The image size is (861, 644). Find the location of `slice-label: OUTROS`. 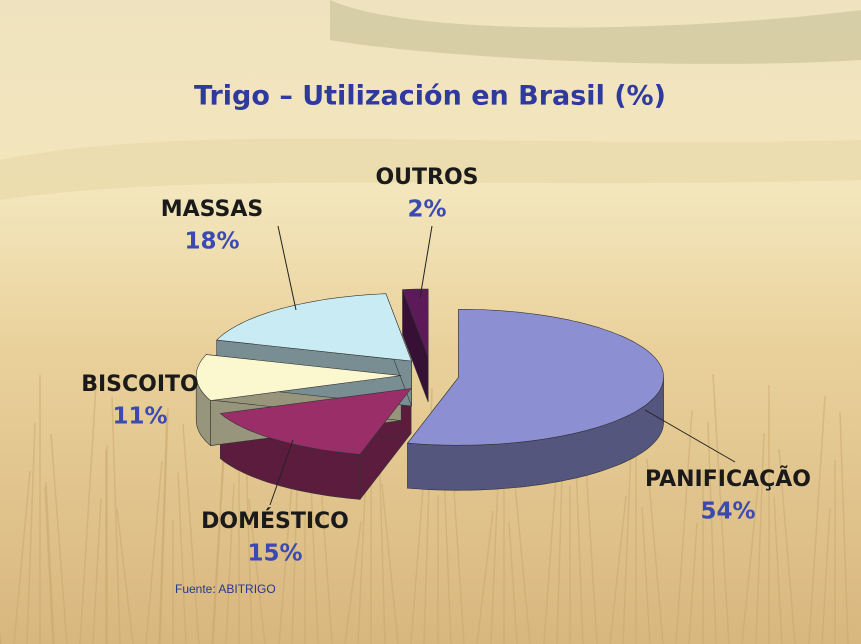

slice-label: OUTROS is located at coordinates (426, 177).